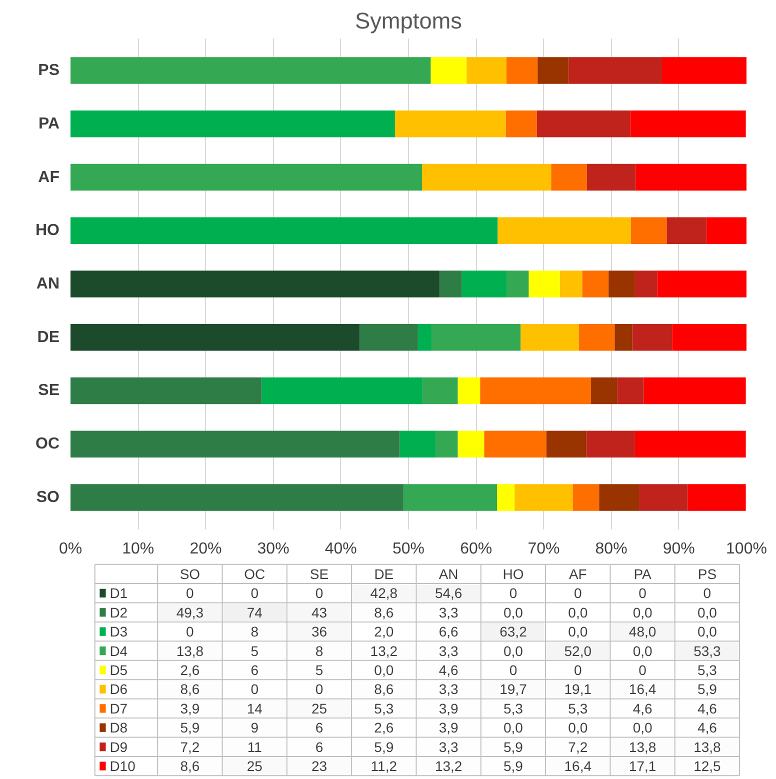  I want to click on data-label: 13,8, so click(190, 650).